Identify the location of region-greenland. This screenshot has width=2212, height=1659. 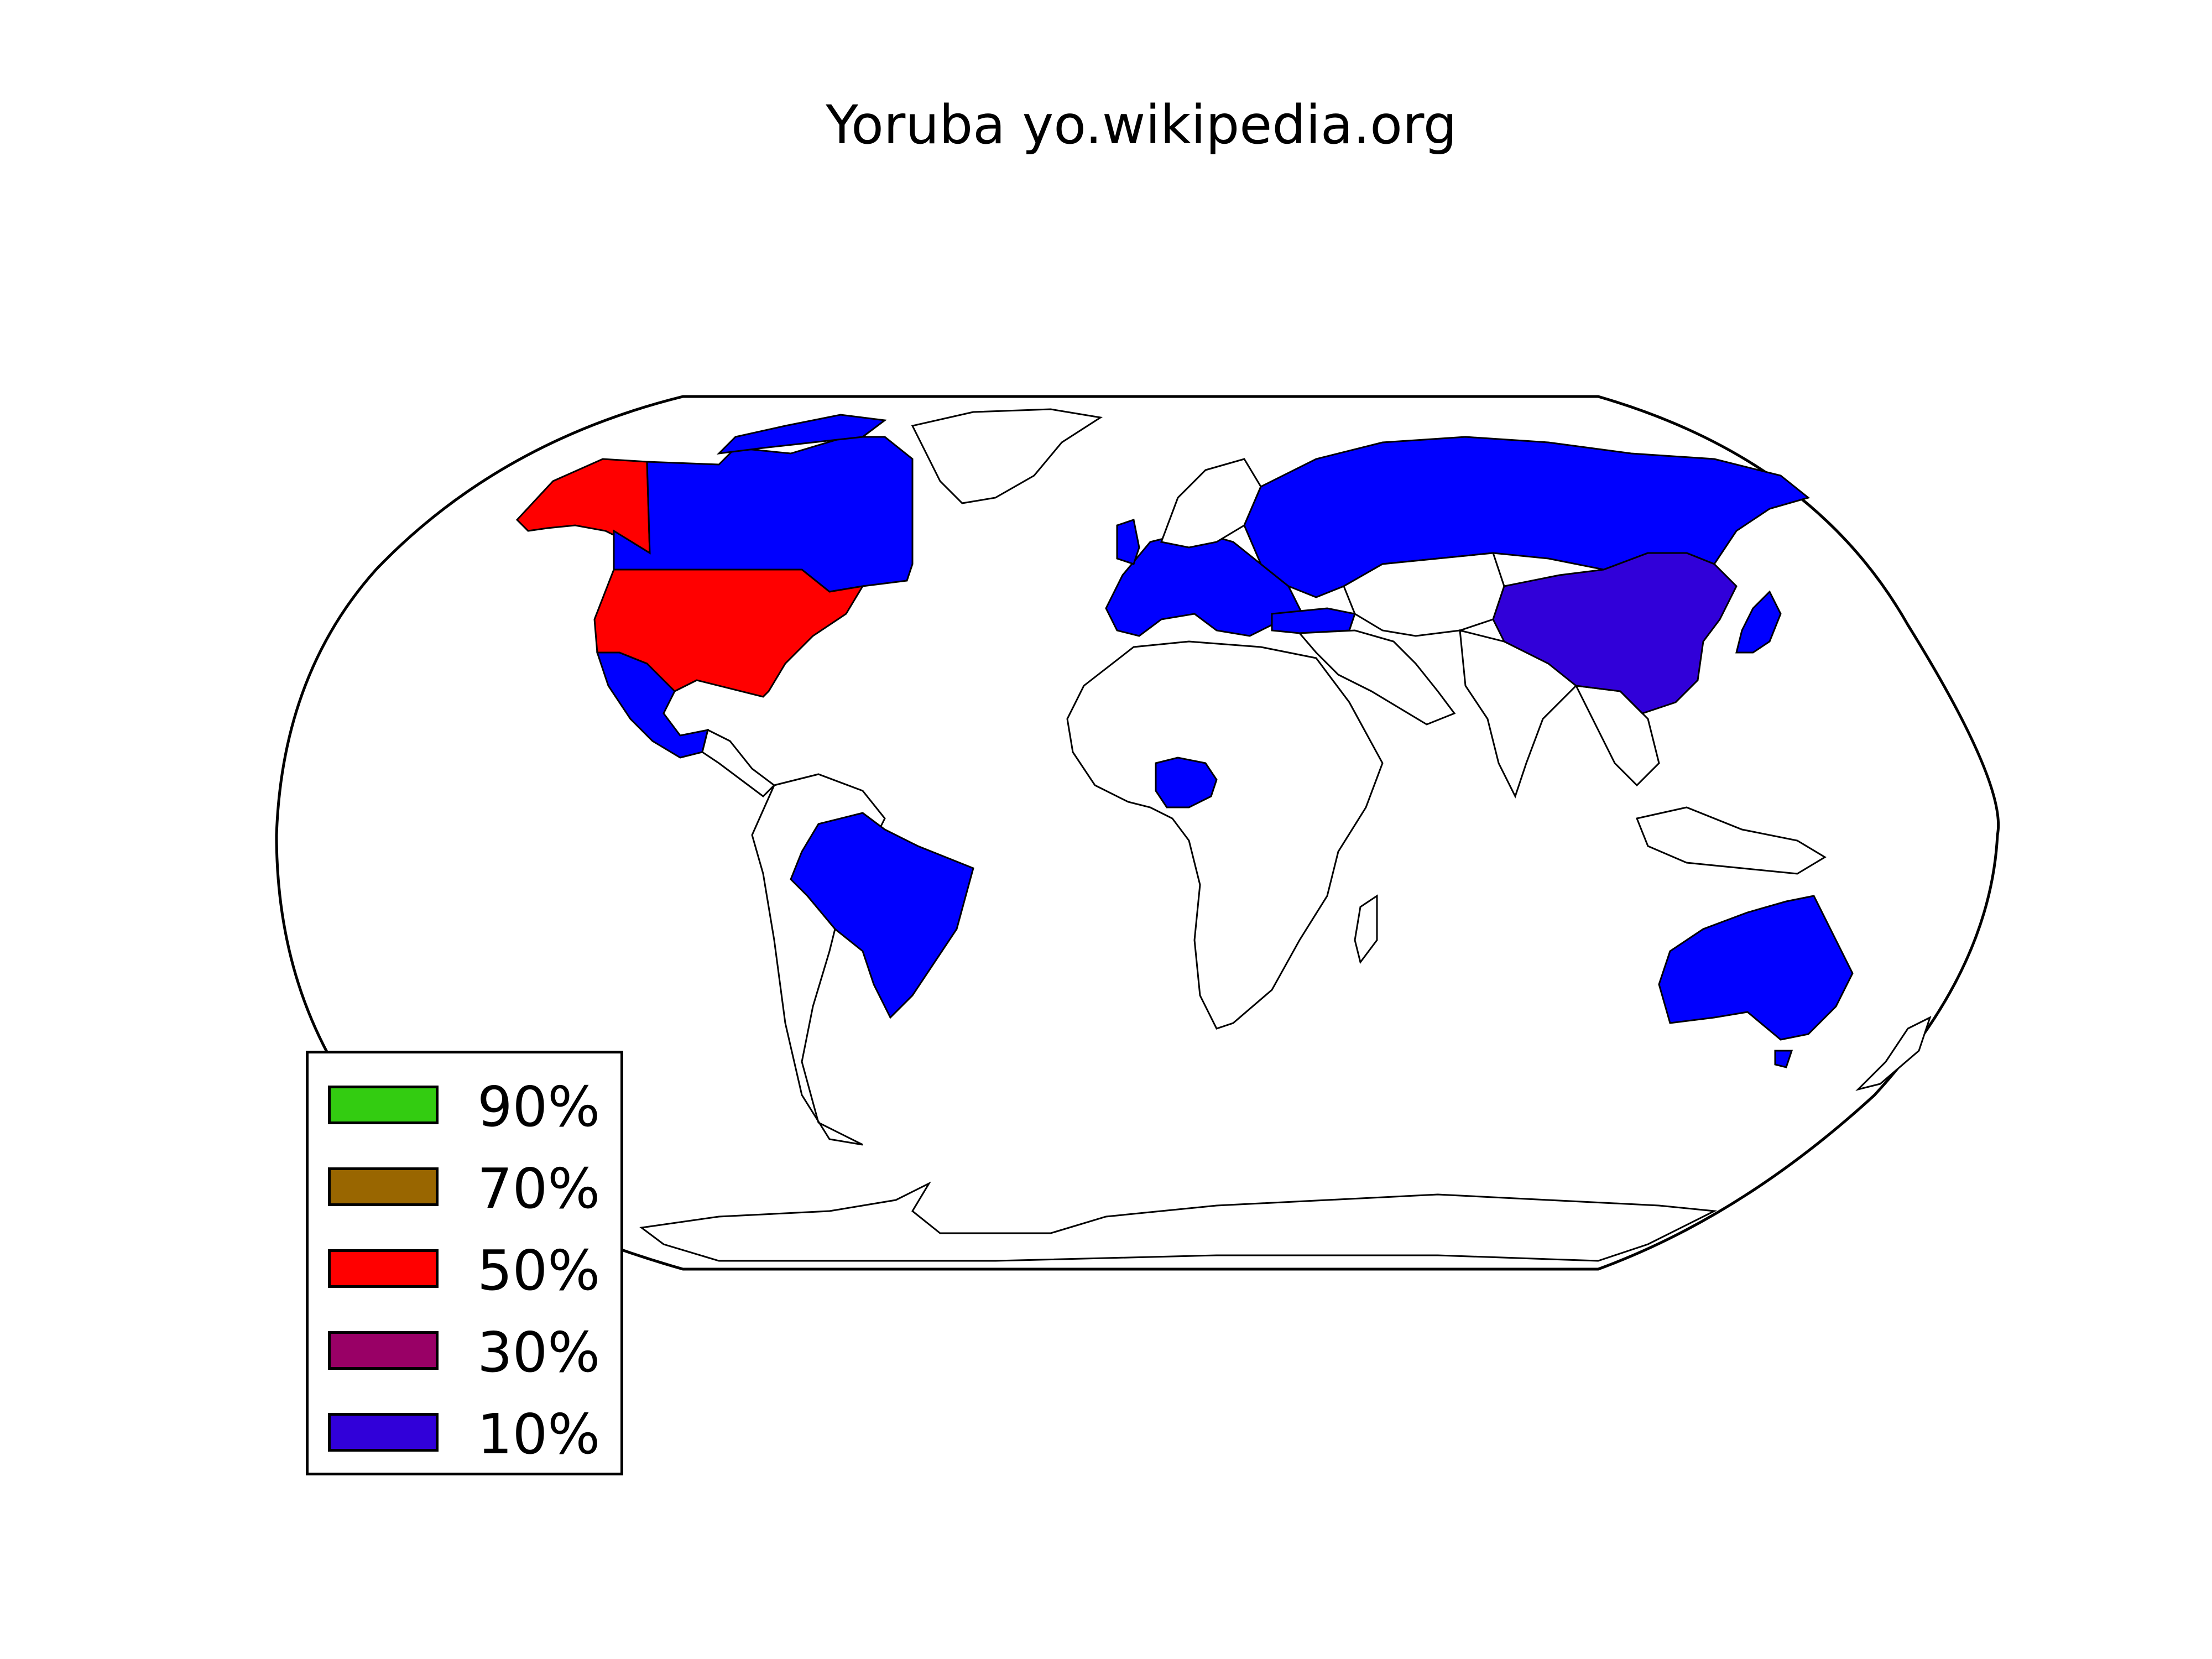
(1007, 456).